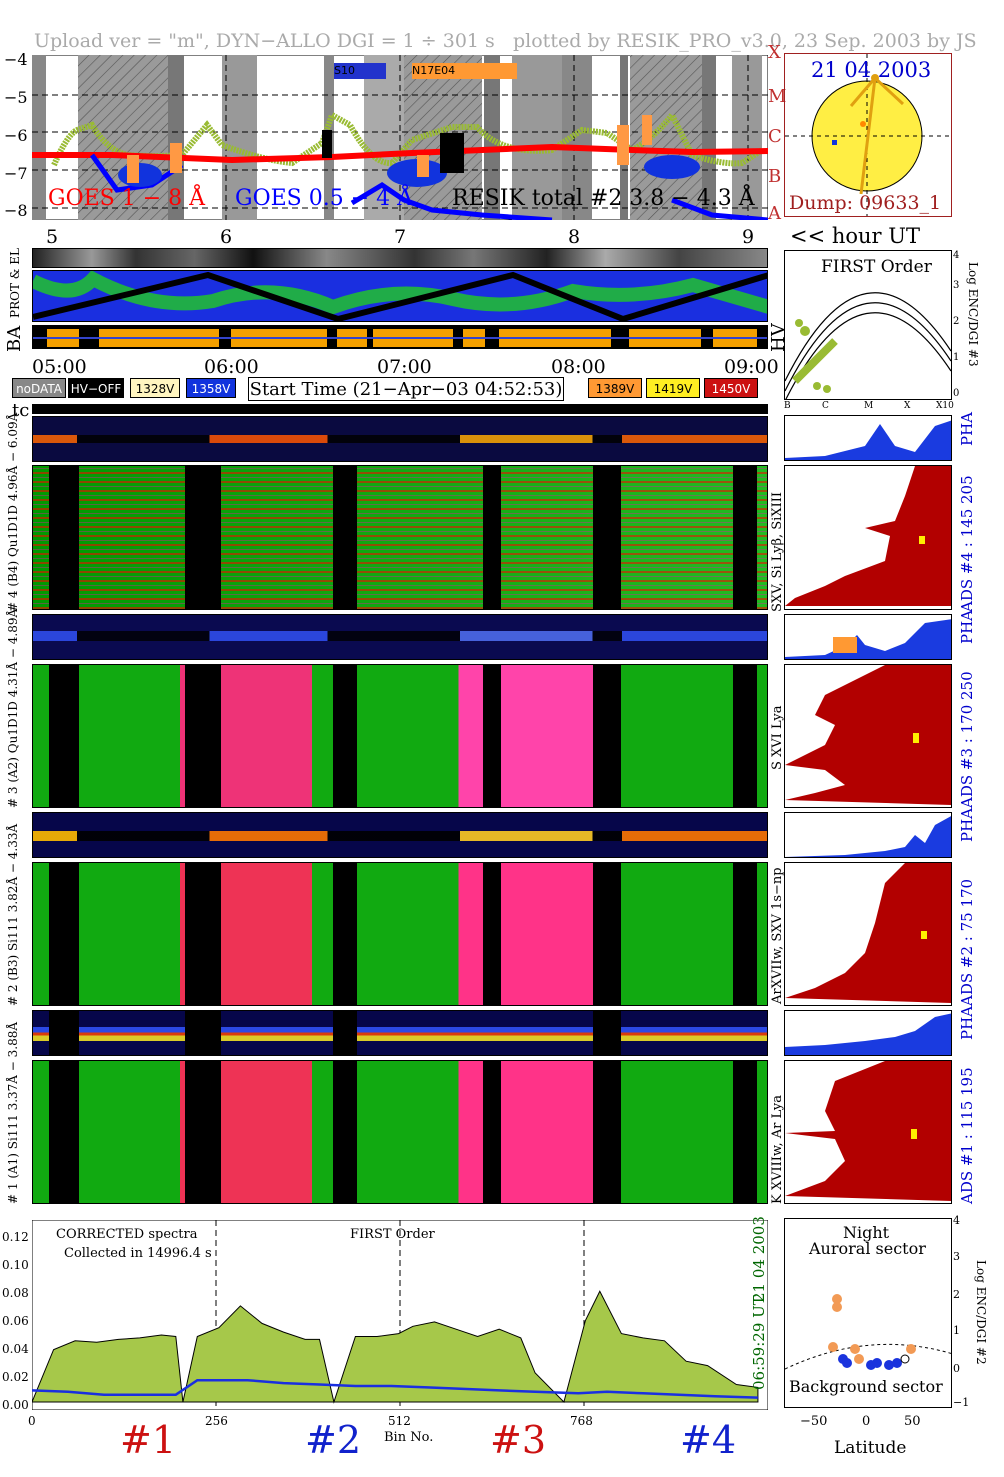  I want to click on first-order-ytick: 0, so click(956, 393).